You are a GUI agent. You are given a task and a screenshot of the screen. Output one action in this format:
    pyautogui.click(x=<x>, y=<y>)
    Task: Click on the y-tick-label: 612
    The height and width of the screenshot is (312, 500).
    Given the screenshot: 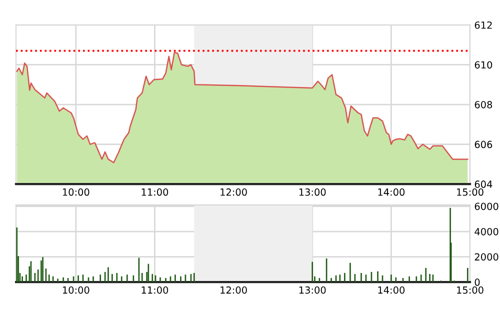 What is the action you would take?
    pyautogui.click(x=483, y=25)
    